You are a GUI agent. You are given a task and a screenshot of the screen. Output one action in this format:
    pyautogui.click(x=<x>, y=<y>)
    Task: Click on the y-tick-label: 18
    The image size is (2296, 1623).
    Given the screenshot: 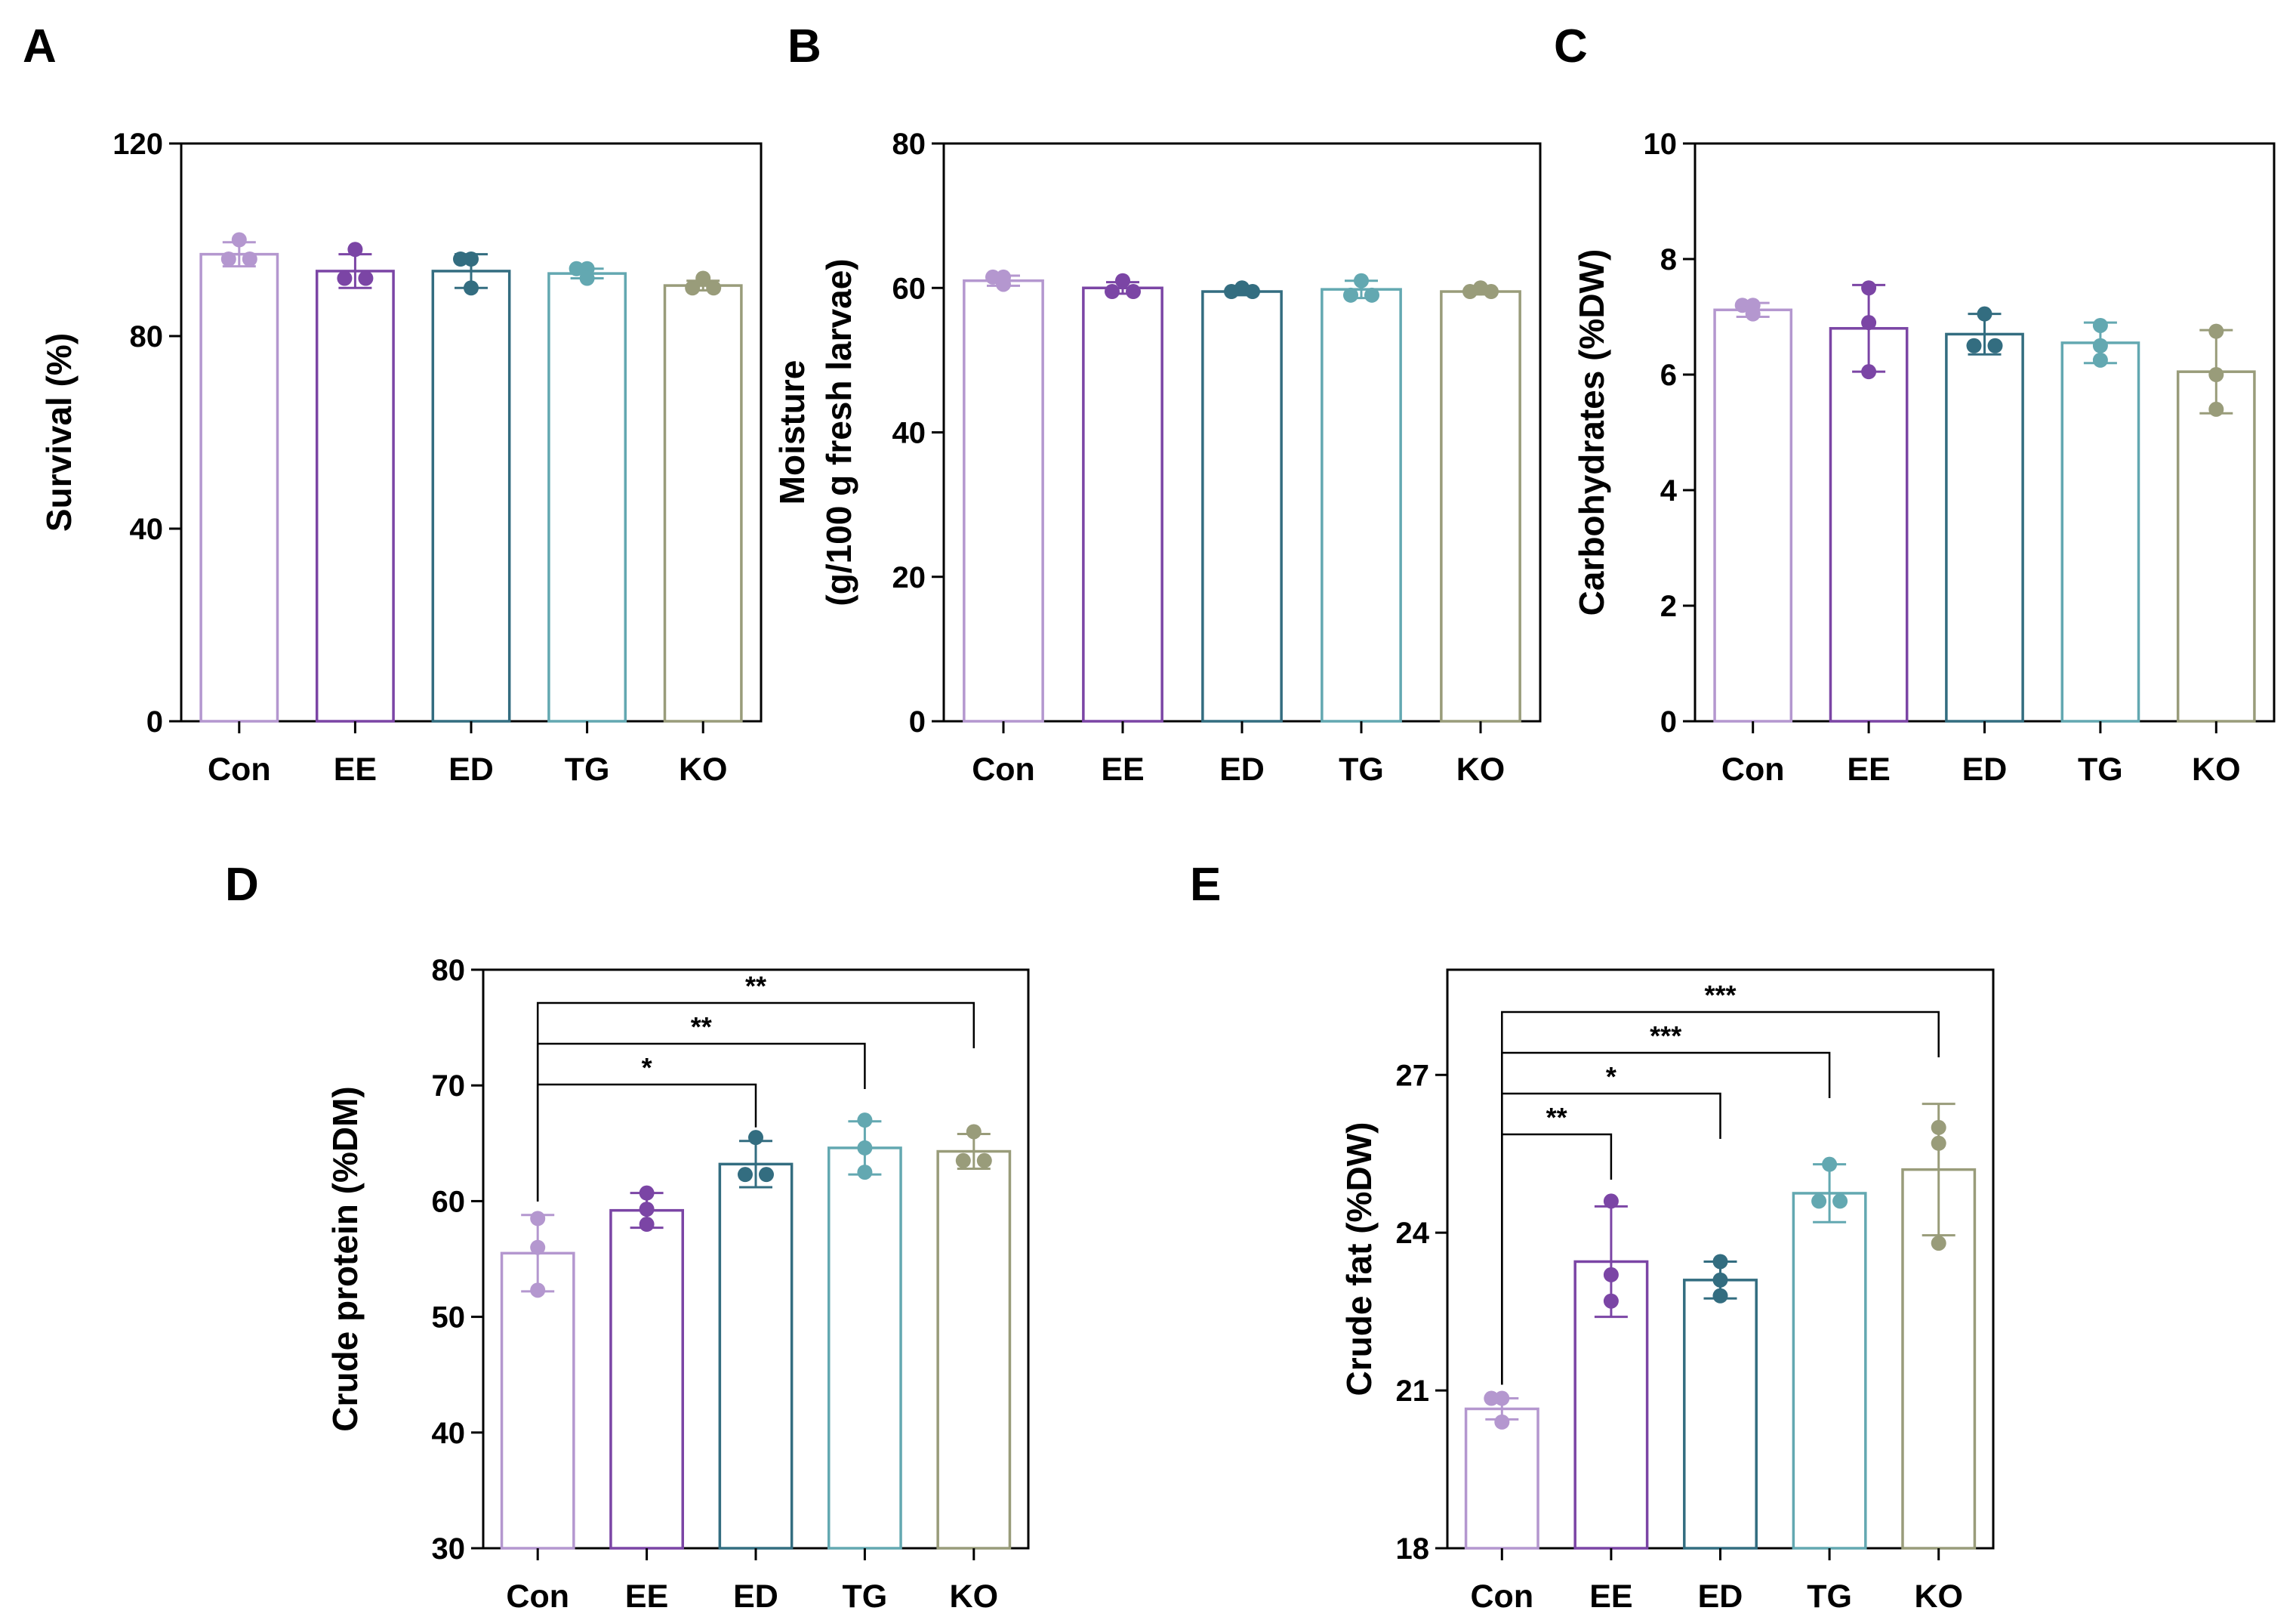 What is the action you would take?
    pyautogui.click(x=1413, y=1549)
    